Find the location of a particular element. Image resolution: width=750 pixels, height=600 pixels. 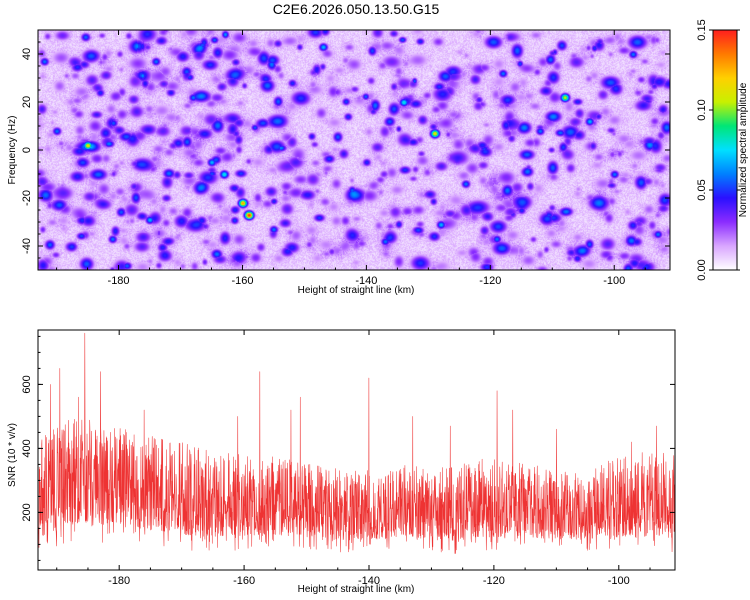

colorbar-frame is located at coordinates (725, 150).